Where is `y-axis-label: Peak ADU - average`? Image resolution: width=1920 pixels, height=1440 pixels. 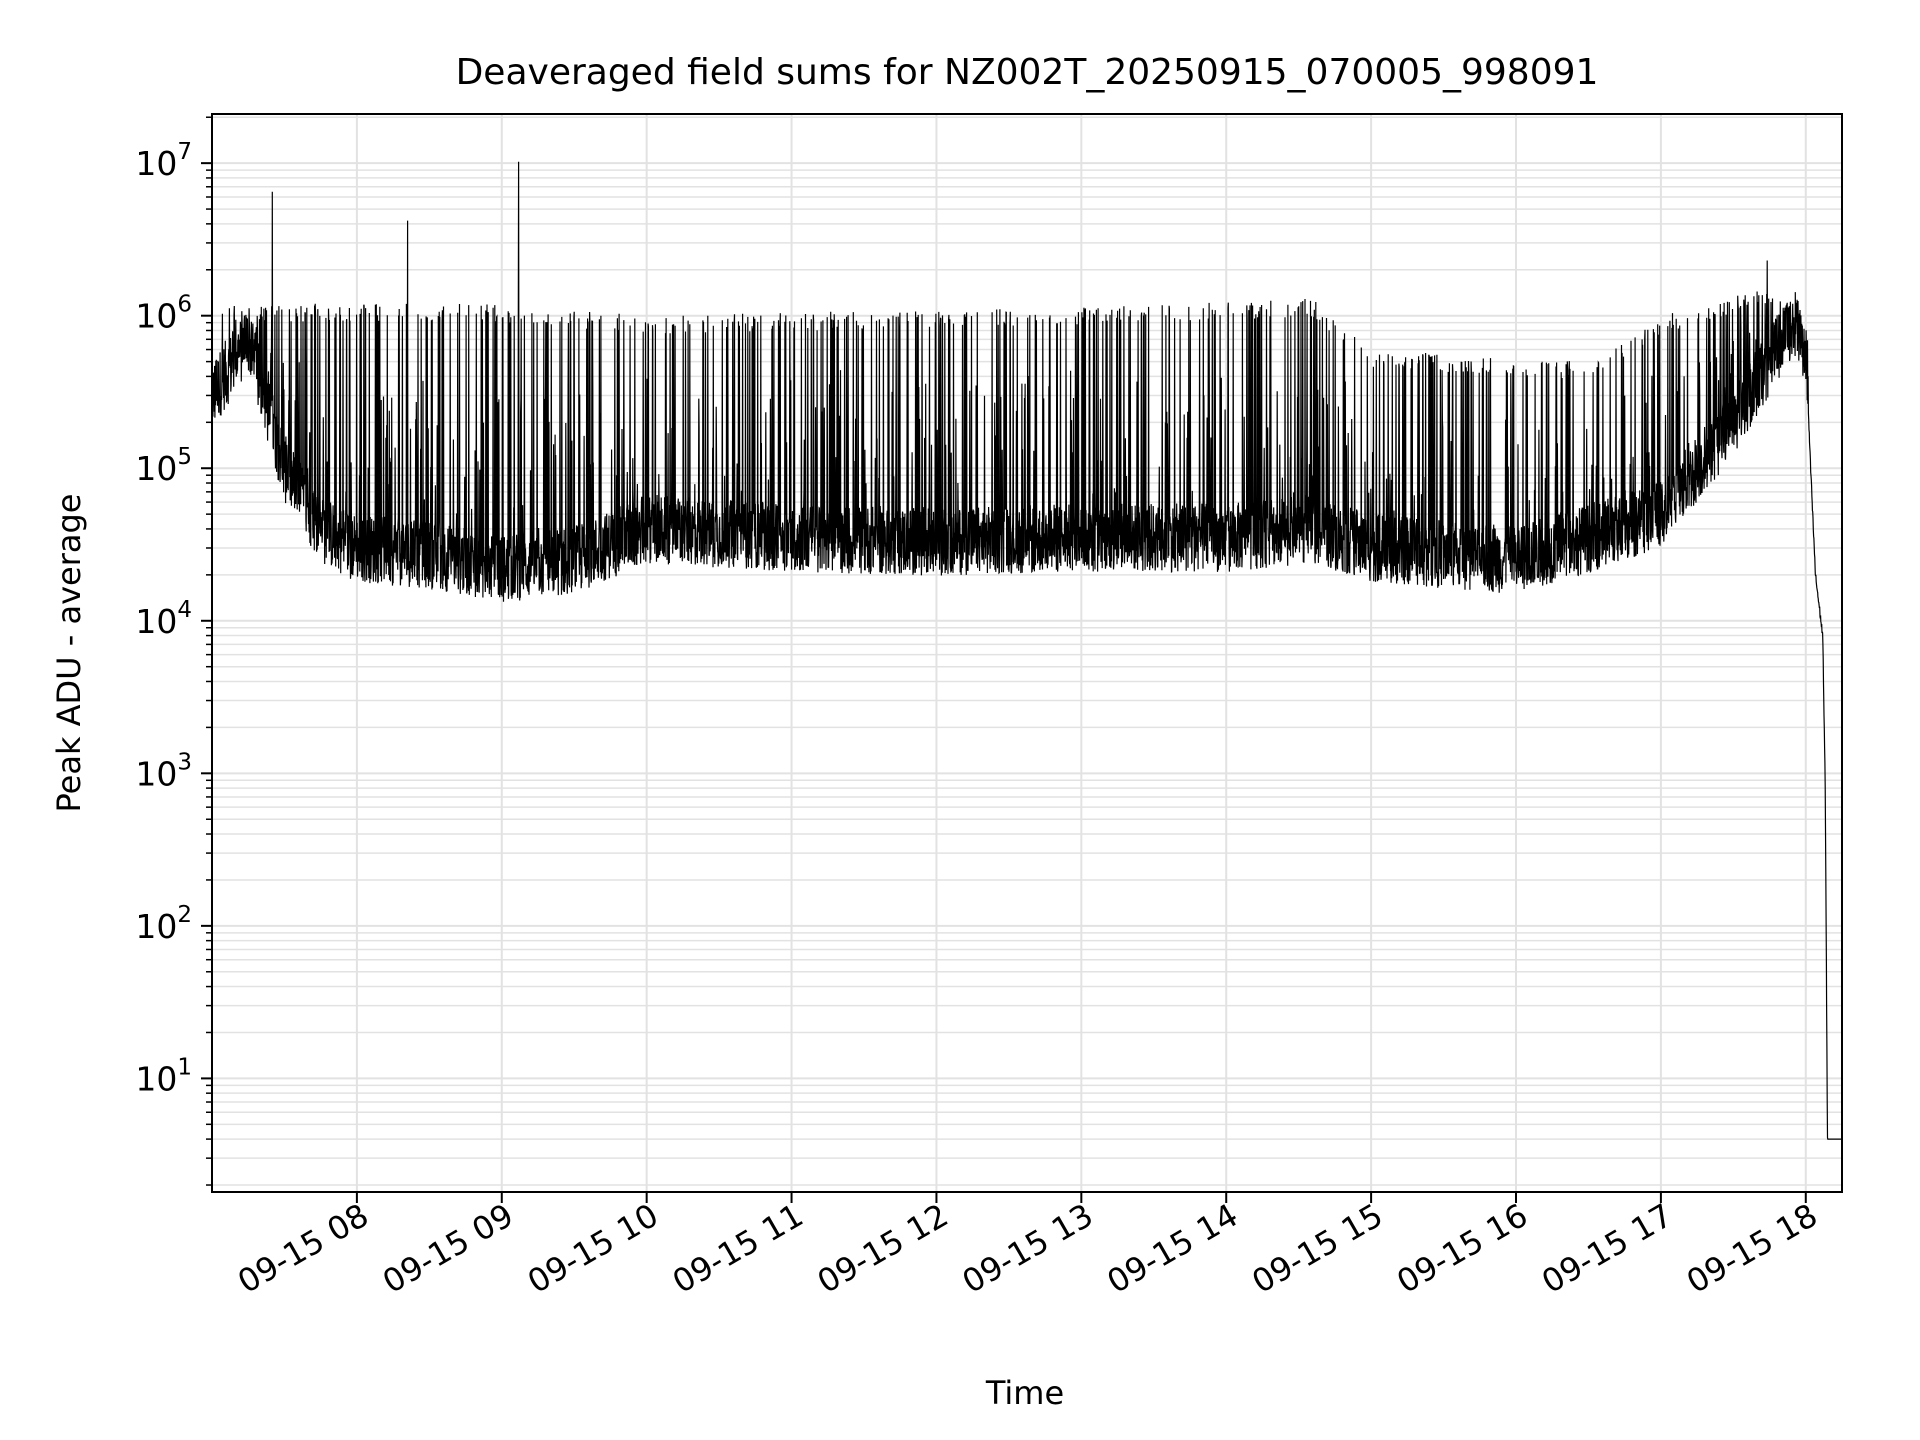 y-axis-label: Peak ADU - average is located at coordinates (69, 653).